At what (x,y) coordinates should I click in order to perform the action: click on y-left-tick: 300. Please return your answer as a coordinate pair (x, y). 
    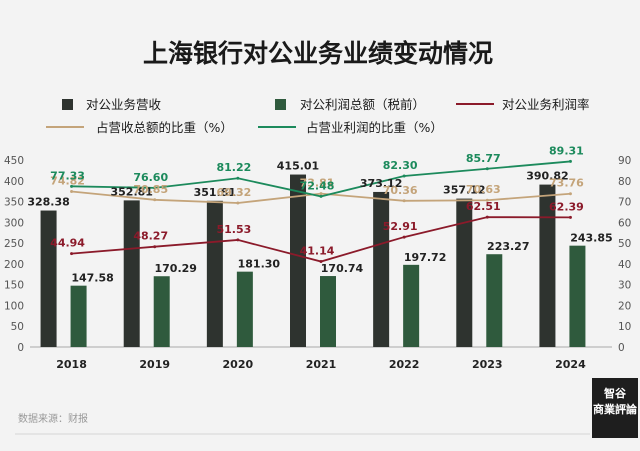
    Looking at the image, I should click on (14, 223).